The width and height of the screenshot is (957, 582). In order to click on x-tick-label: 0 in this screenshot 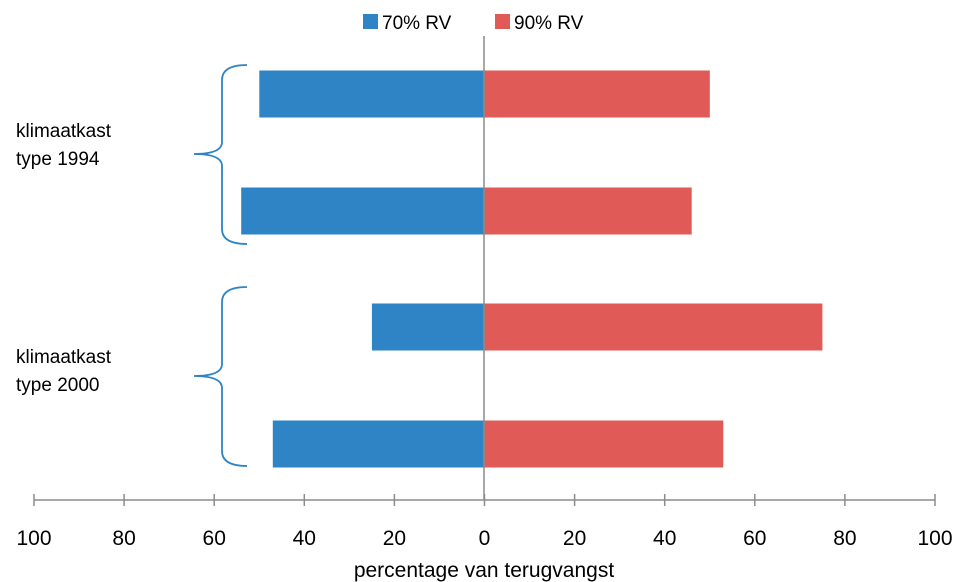, I will do `click(485, 538)`.